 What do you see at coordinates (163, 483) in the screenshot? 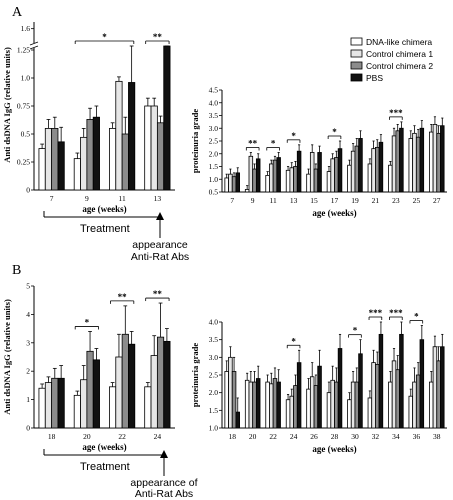
I see `arrow-label-b-1: appearance of` at bounding box center [163, 483].